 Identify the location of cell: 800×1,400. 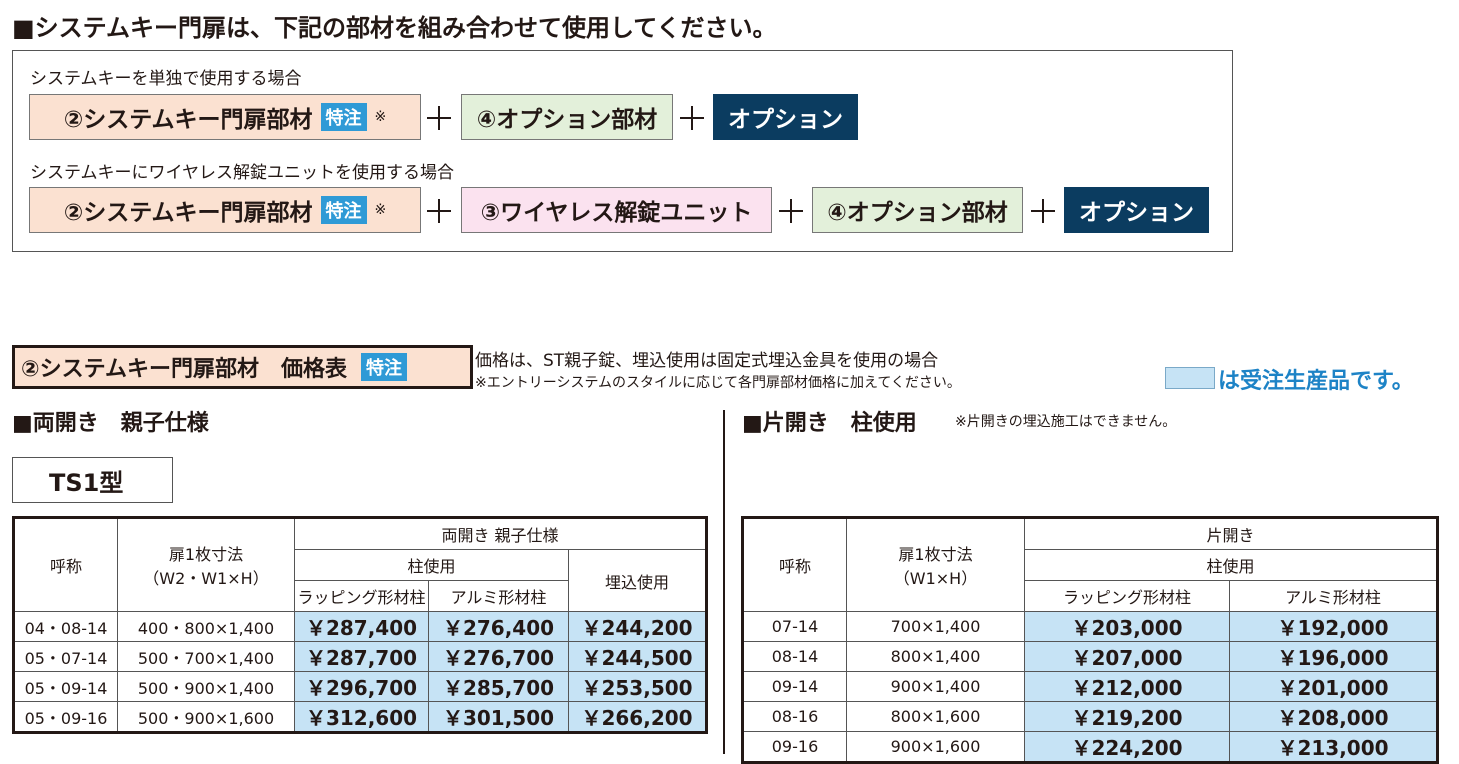
(935, 656).